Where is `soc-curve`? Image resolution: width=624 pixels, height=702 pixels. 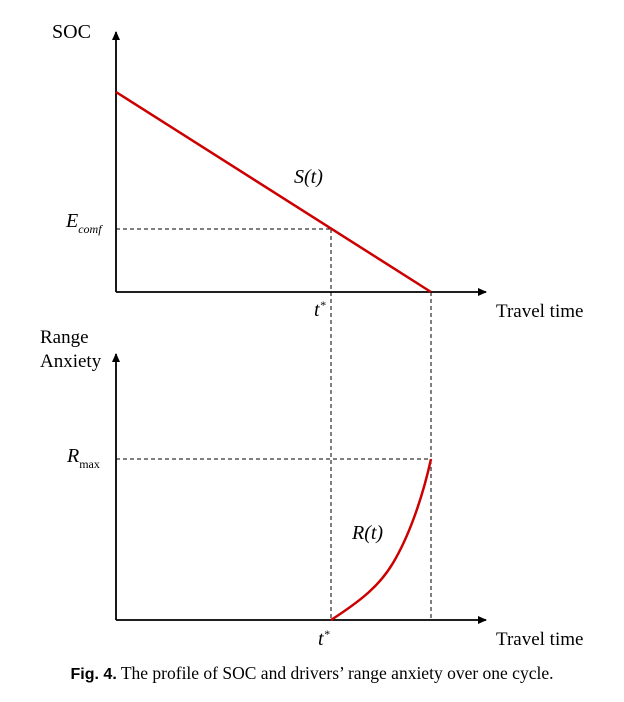 soc-curve is located at coordinates (273, 192).